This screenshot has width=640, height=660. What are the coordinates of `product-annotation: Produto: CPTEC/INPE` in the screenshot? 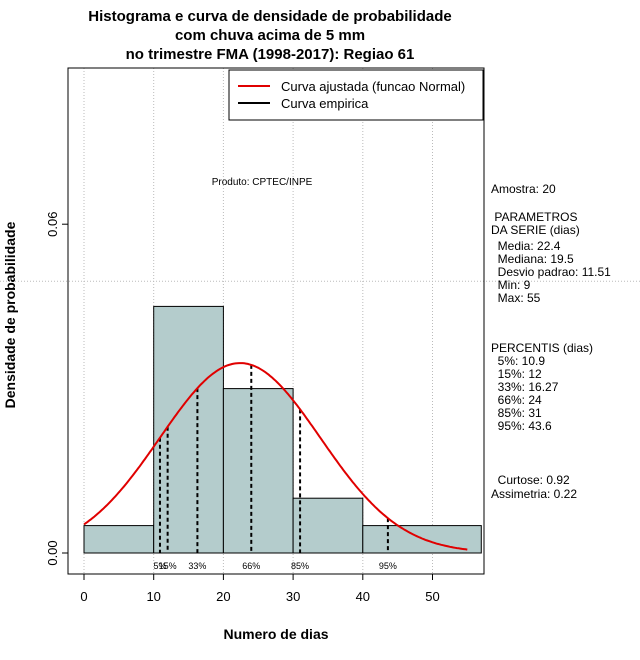 It's located at (262, 182).